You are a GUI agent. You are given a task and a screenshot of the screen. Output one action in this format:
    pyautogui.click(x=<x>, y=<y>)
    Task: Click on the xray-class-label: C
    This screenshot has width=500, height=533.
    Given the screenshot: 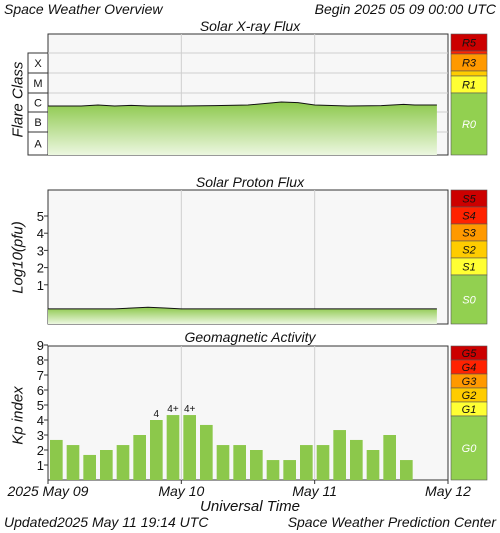 What is the action you would take?
    pyautogui.click(x=38, y=104)
    